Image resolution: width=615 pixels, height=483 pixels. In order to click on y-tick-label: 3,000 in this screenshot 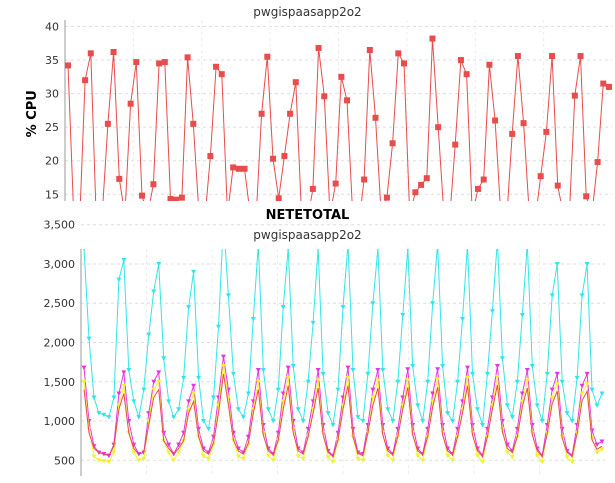, I will do `click(60, 264)`.